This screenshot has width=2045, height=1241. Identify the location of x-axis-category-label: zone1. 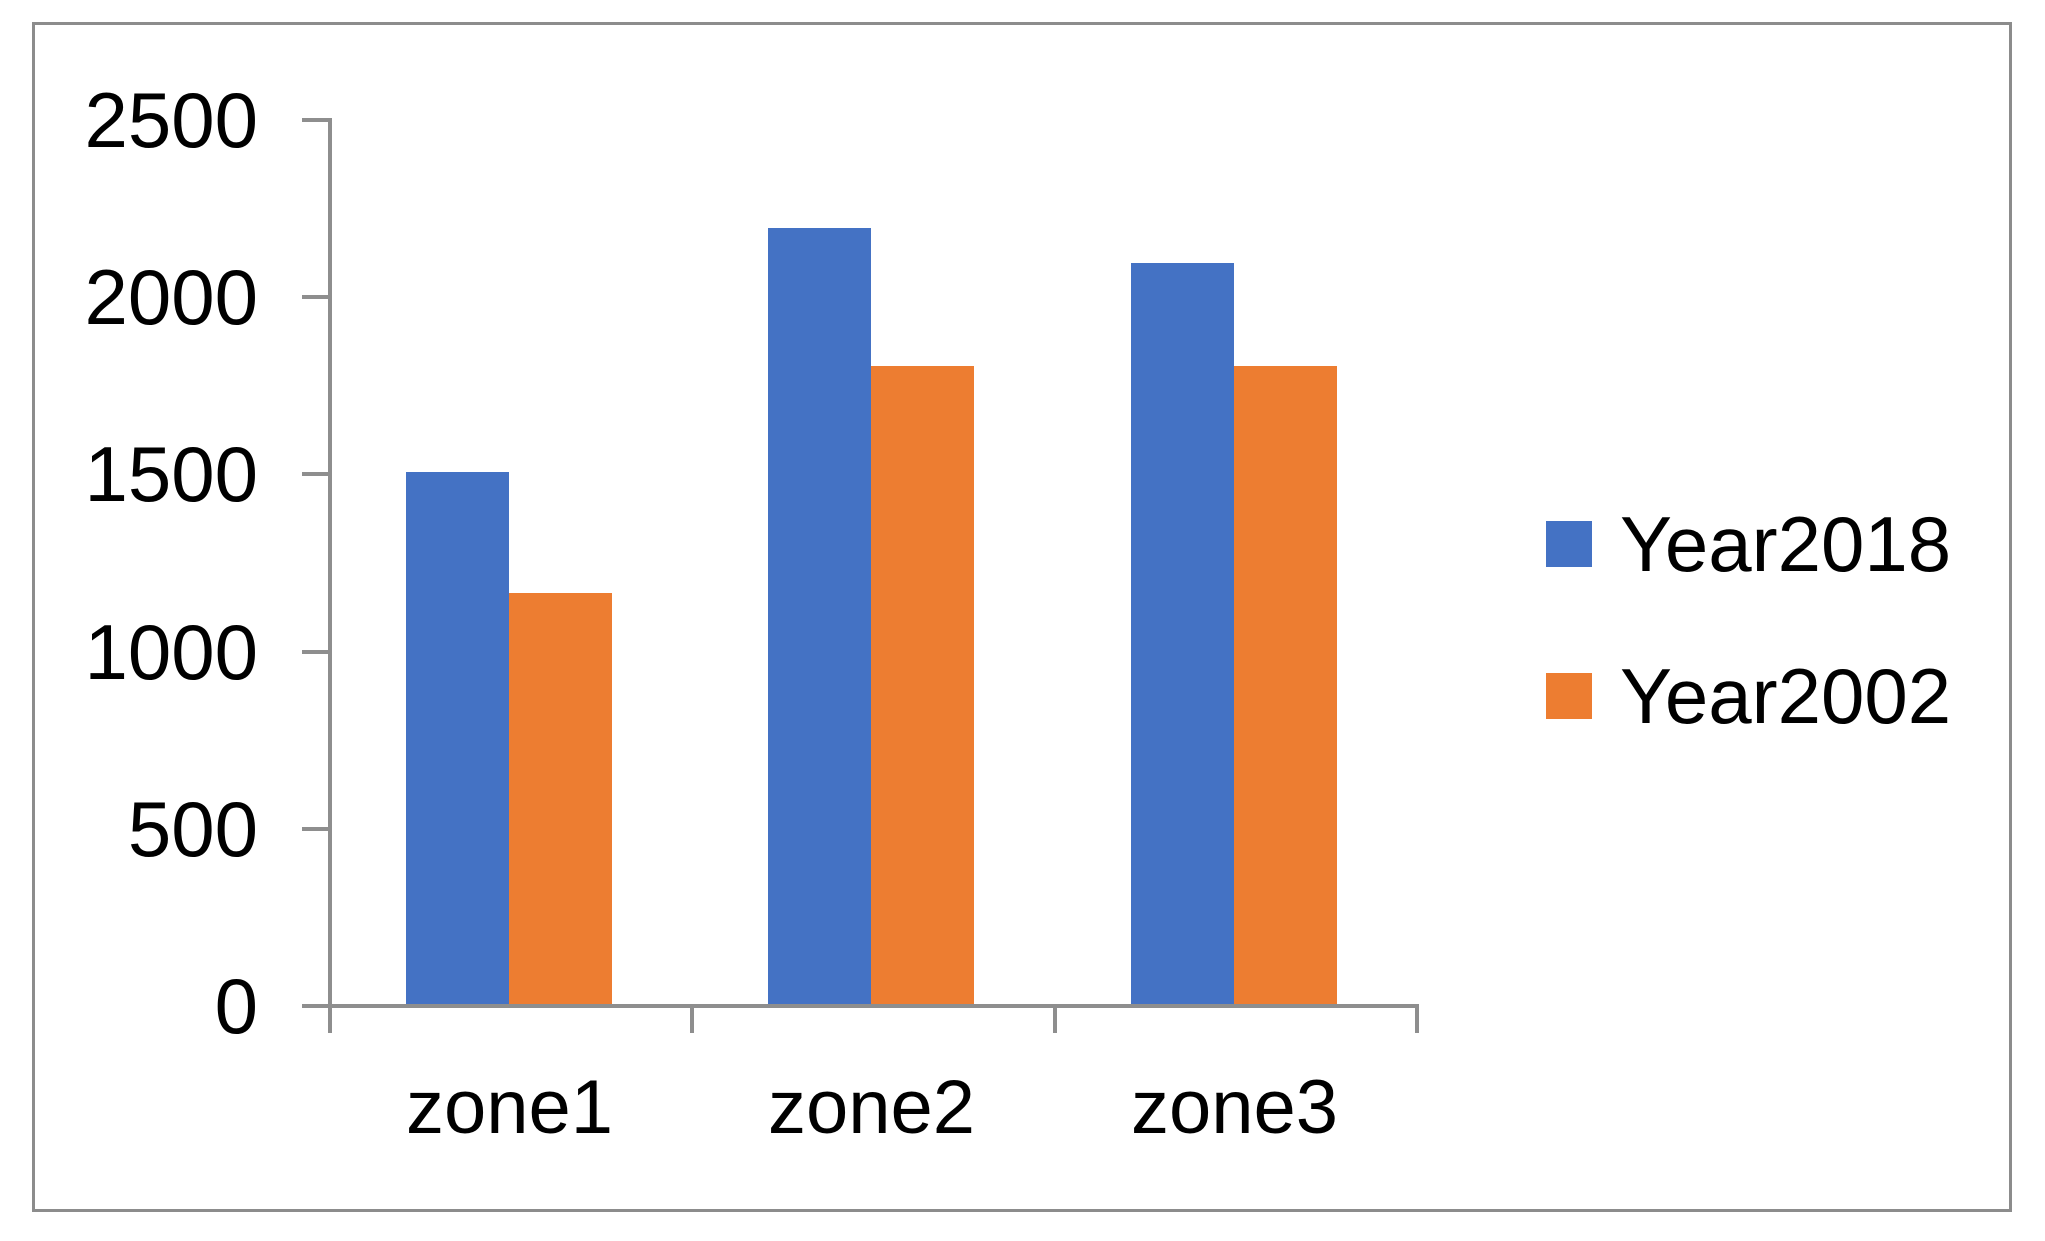
(509, 1107).